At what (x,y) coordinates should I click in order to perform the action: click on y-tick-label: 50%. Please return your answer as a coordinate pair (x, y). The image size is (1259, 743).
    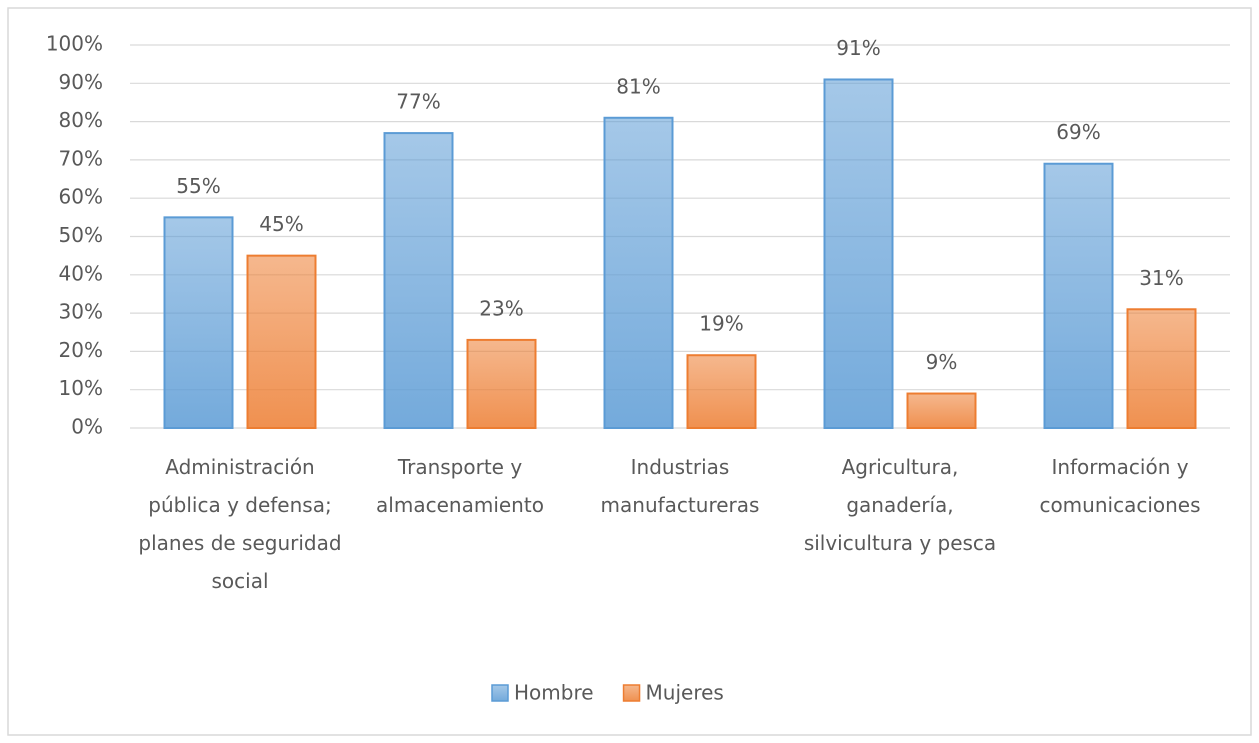
    Looking at the image, I should click on (81, 235).